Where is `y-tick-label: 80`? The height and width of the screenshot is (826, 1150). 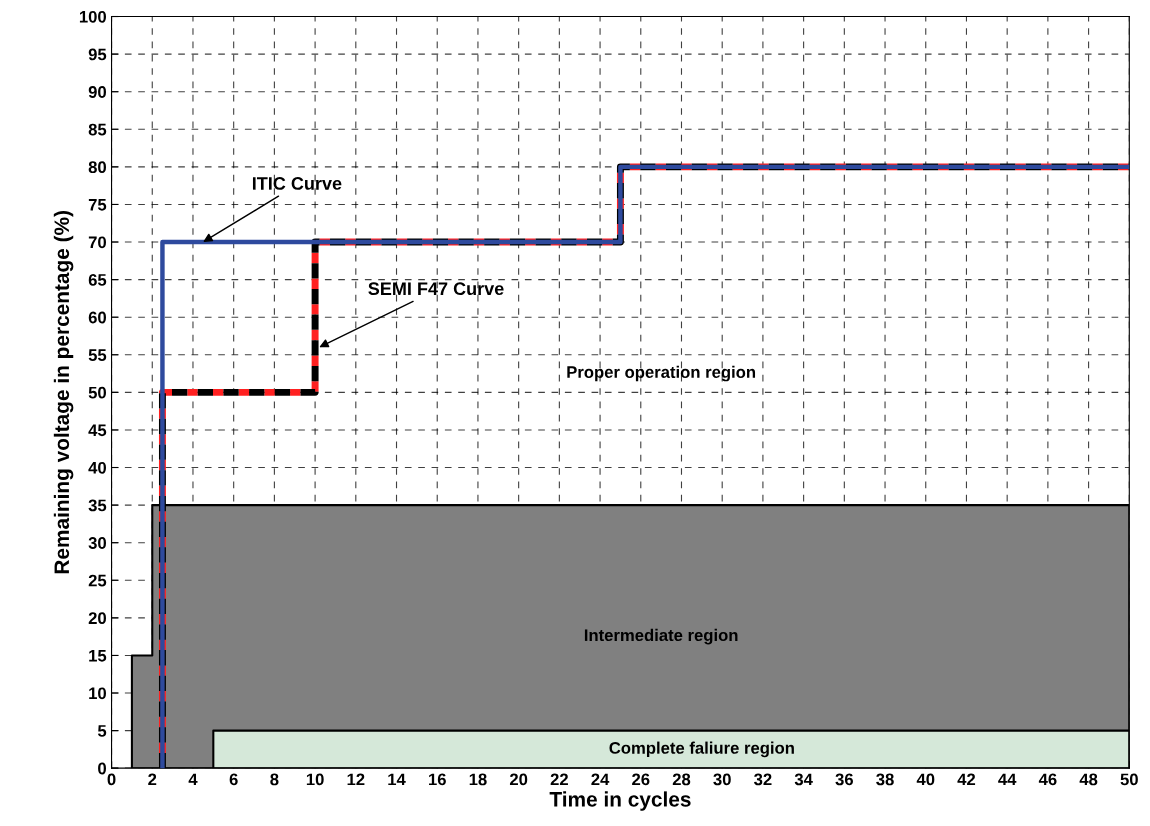 y-tick-label: 80 is located at coordinates (97, 167).